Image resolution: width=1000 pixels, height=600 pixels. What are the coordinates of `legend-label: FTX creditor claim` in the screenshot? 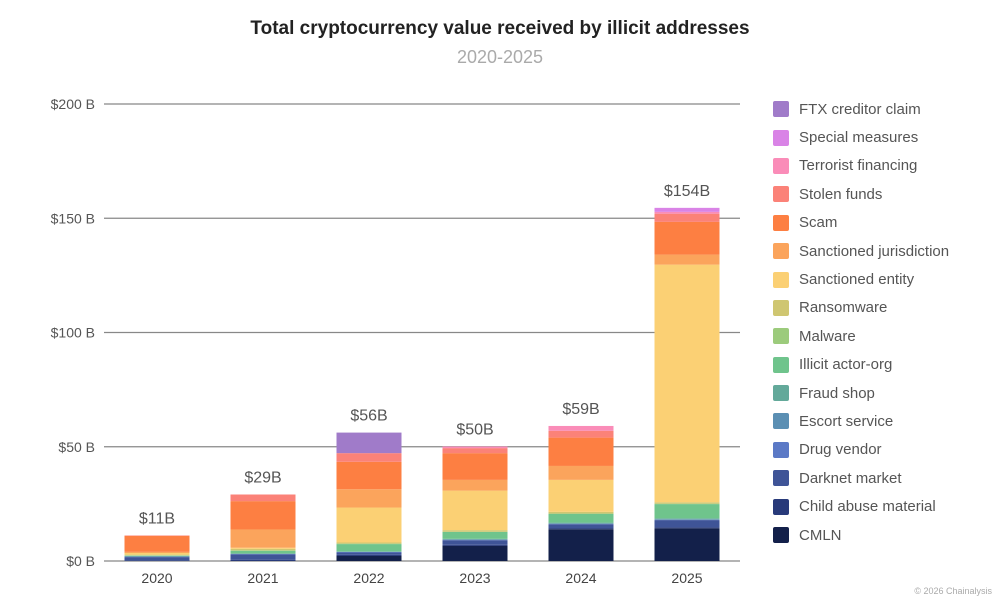 It's located at (860, 109).